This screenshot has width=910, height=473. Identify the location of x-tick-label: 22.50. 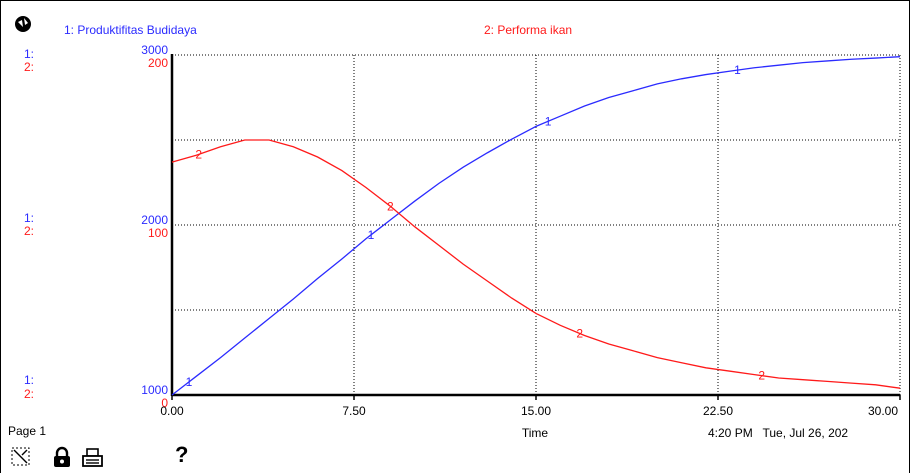
(718, 411).